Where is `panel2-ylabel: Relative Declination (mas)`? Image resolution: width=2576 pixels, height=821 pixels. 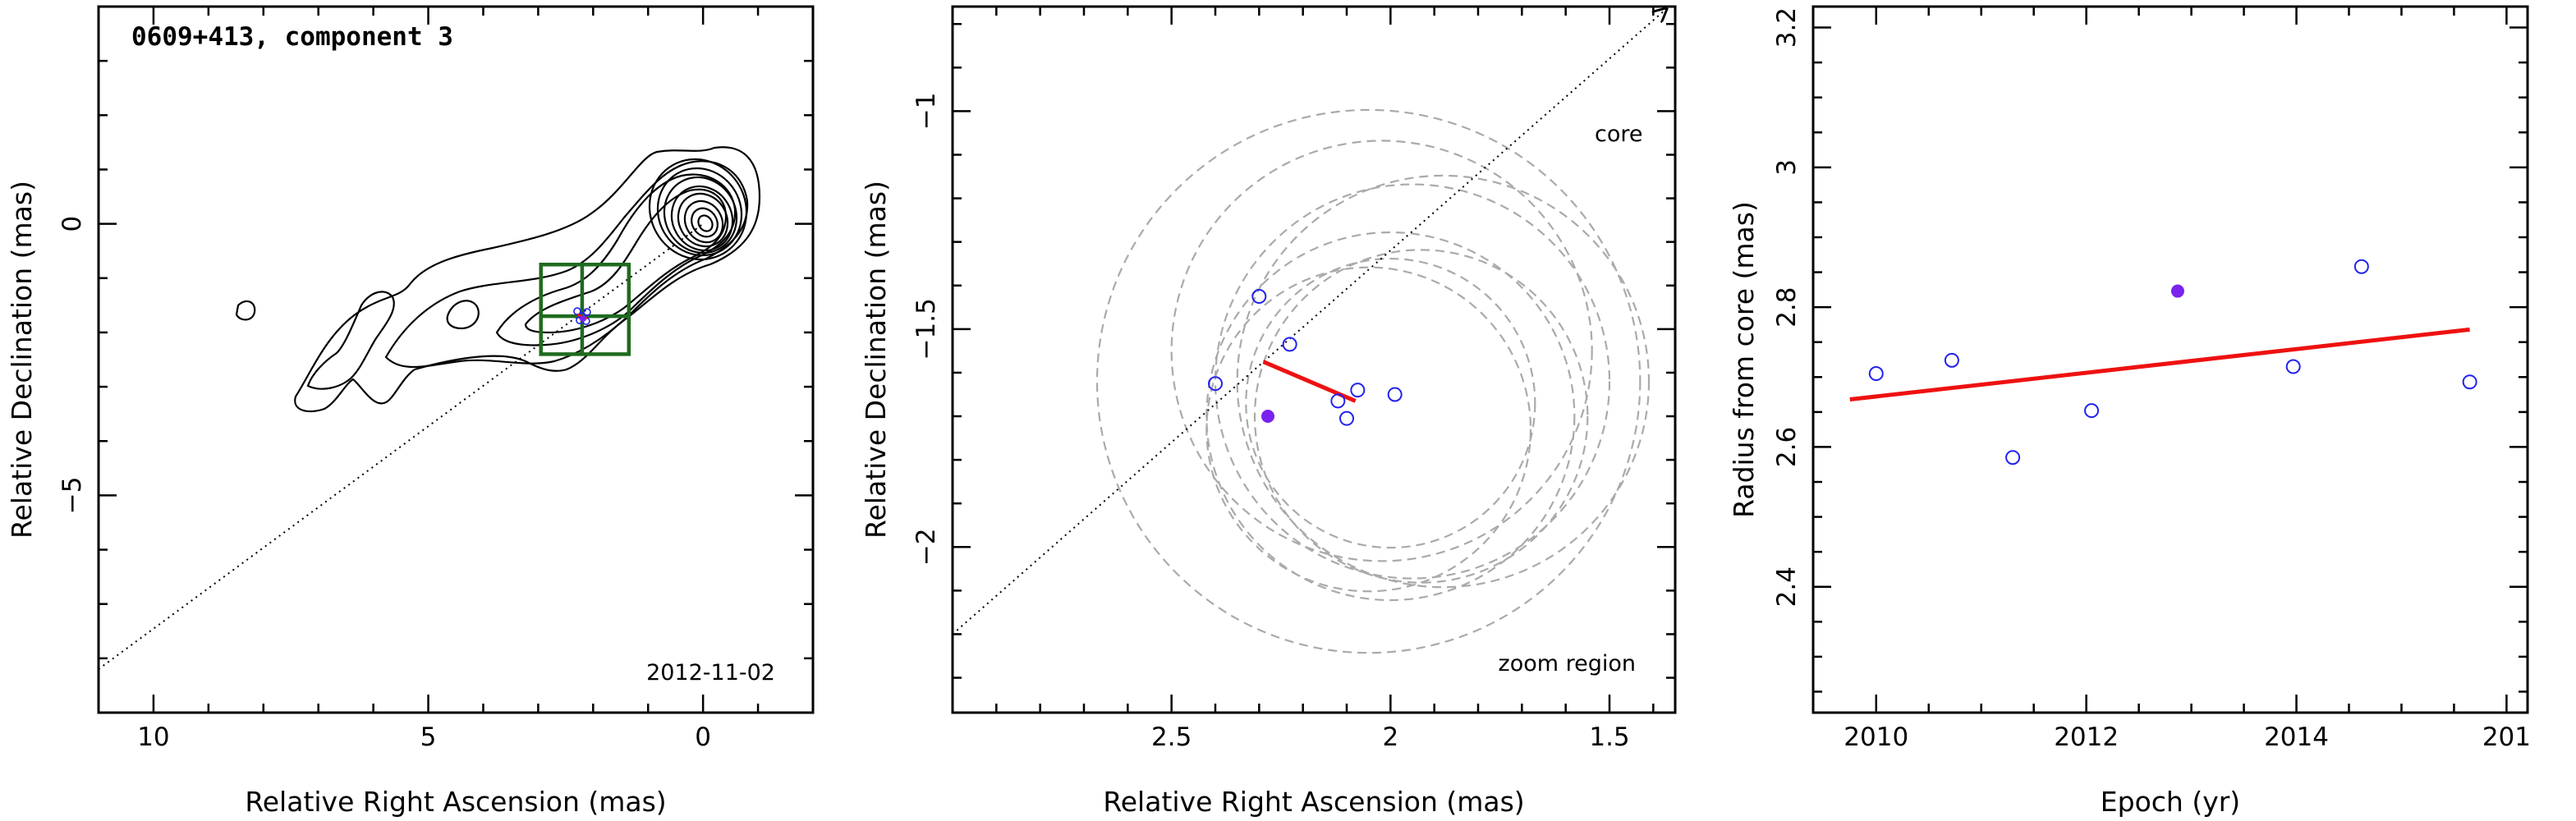
panel2-ylabel: Relative Declination (mas) is located at coordinates (876, 360).